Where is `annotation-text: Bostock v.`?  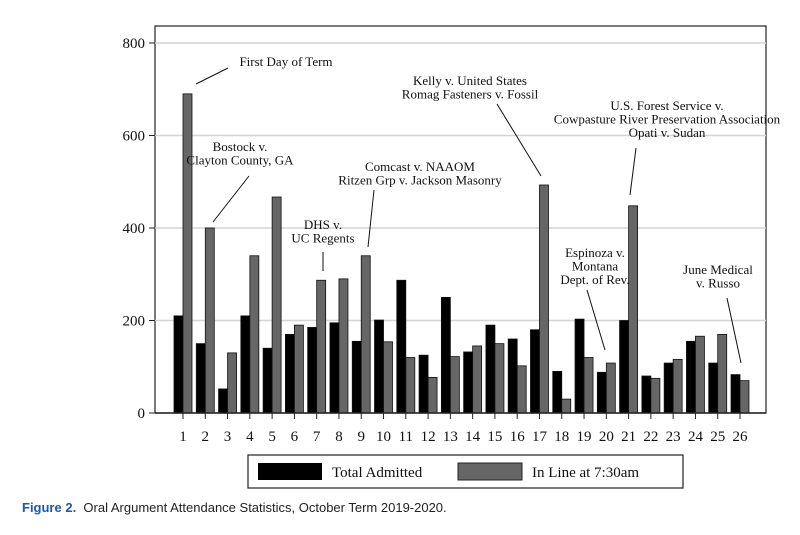 annotation-text: Bostock v. is located at coordinates (240, 146).